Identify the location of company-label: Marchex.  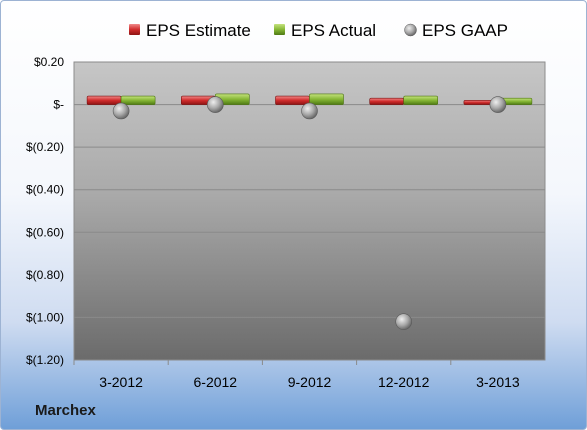
(65, 410).